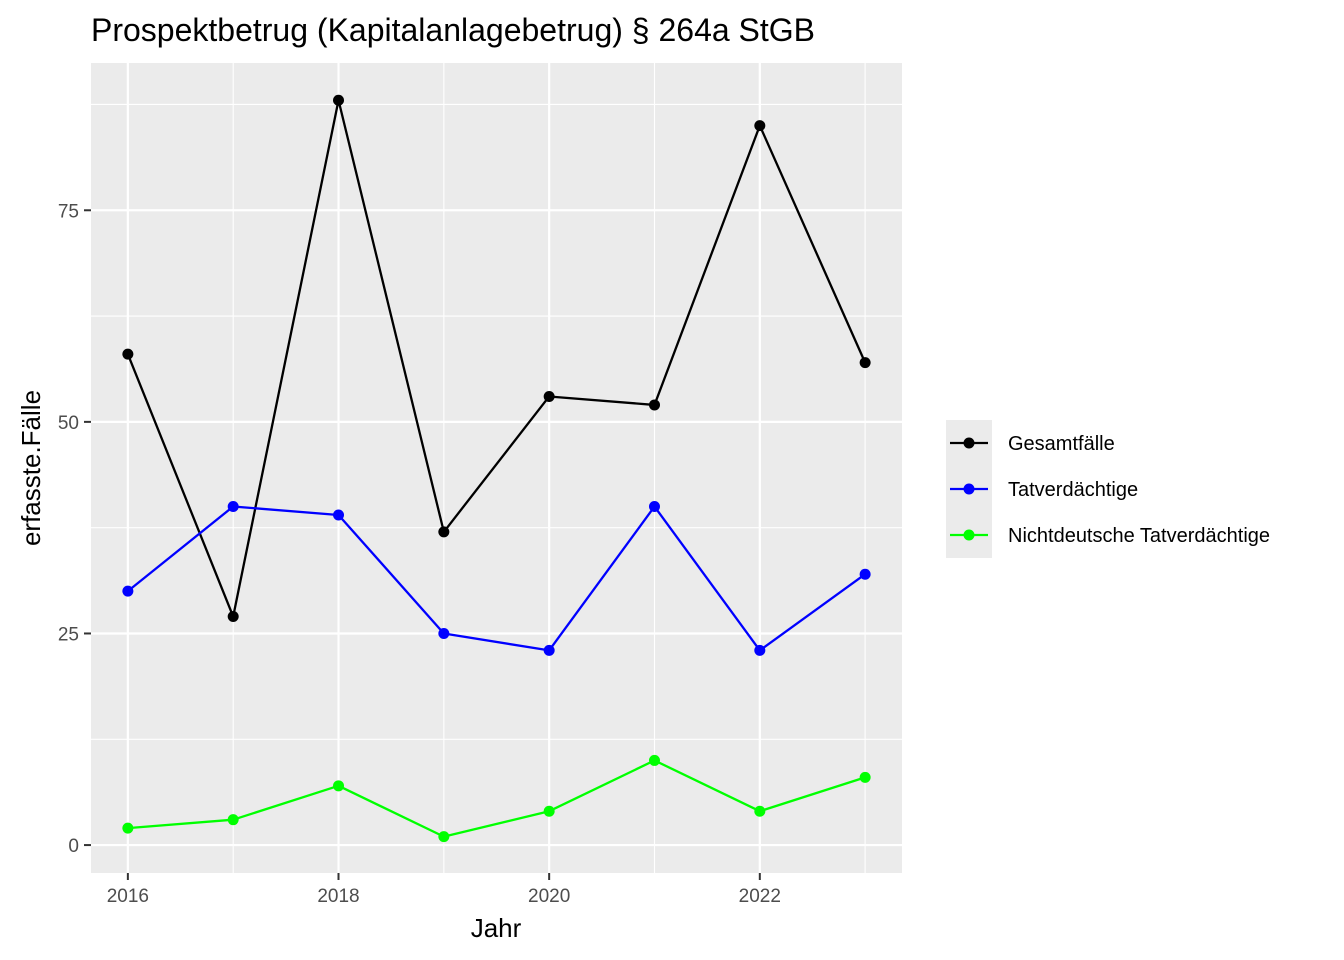 The width and height of the screenshot is (1344, 960). Describe the element at coordinates (496, 928) in the screenshot. I see `x-axis-title: Jahr` at that location.